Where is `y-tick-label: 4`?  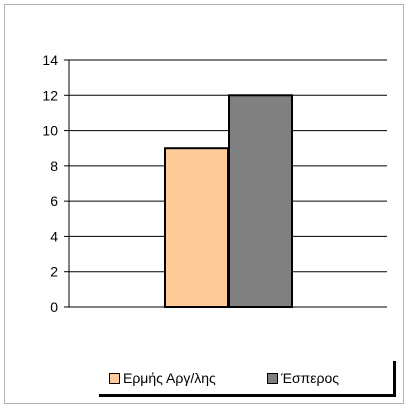 y-tick-label: 4 is located at coordinates (54, 236).